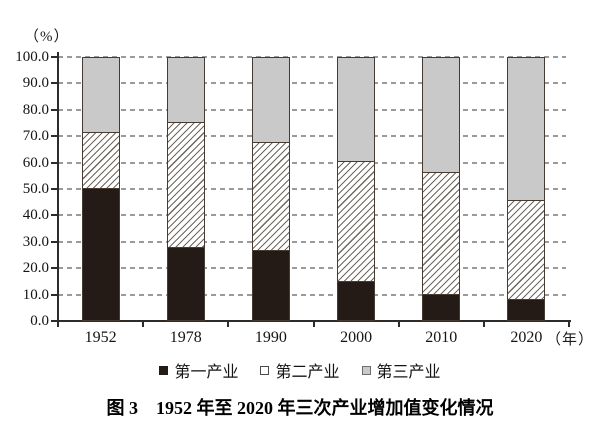  I want to click on x-tick-label: 2020, so click(526, 337).